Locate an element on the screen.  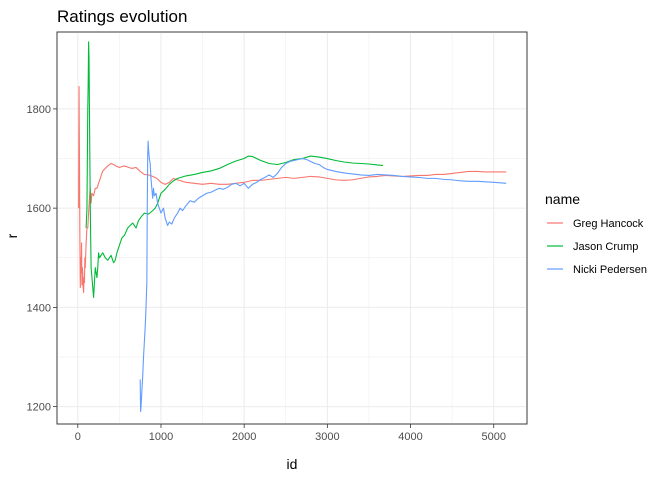
y-tick-label: 1400 is located at coordinates (39, 308).